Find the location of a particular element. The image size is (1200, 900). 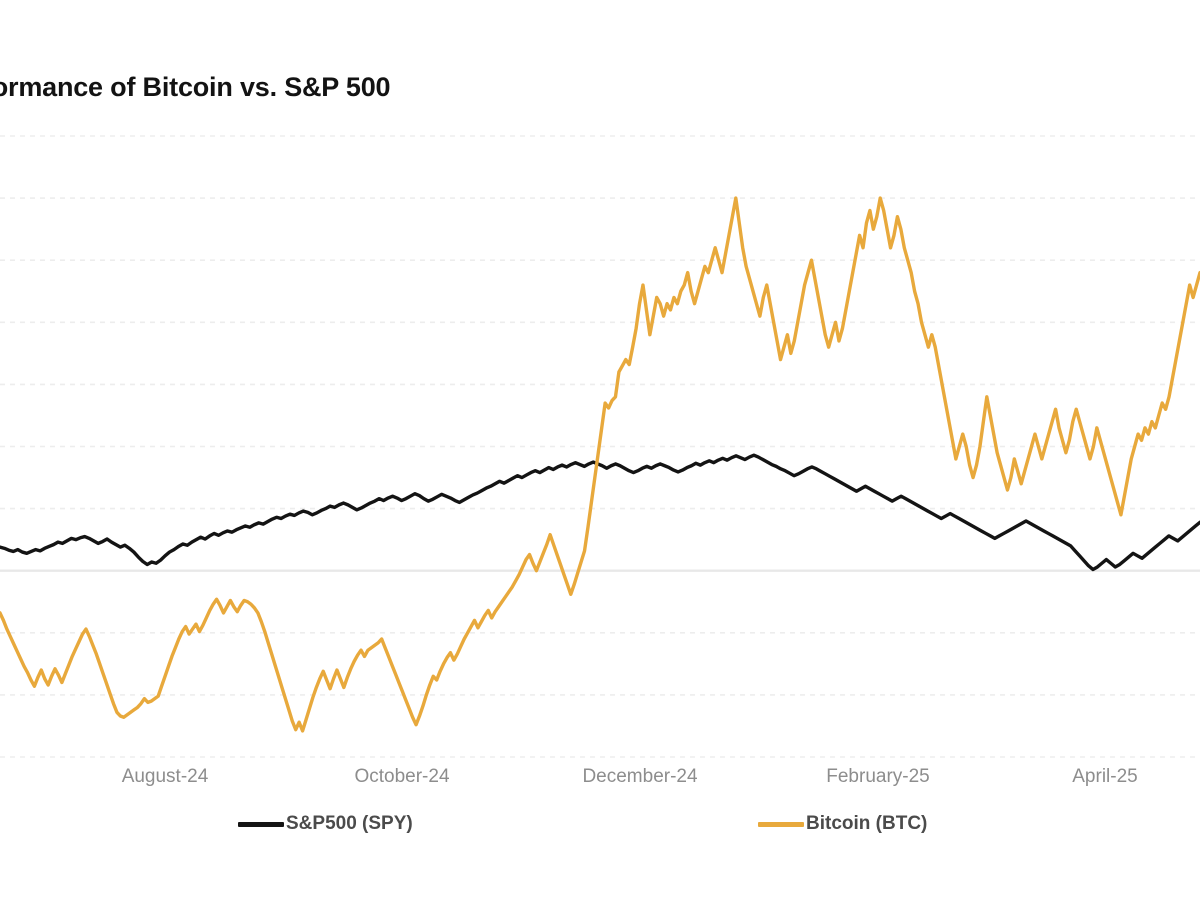

x-tick-label-2: December-24 is located at coordinates (640, 776).